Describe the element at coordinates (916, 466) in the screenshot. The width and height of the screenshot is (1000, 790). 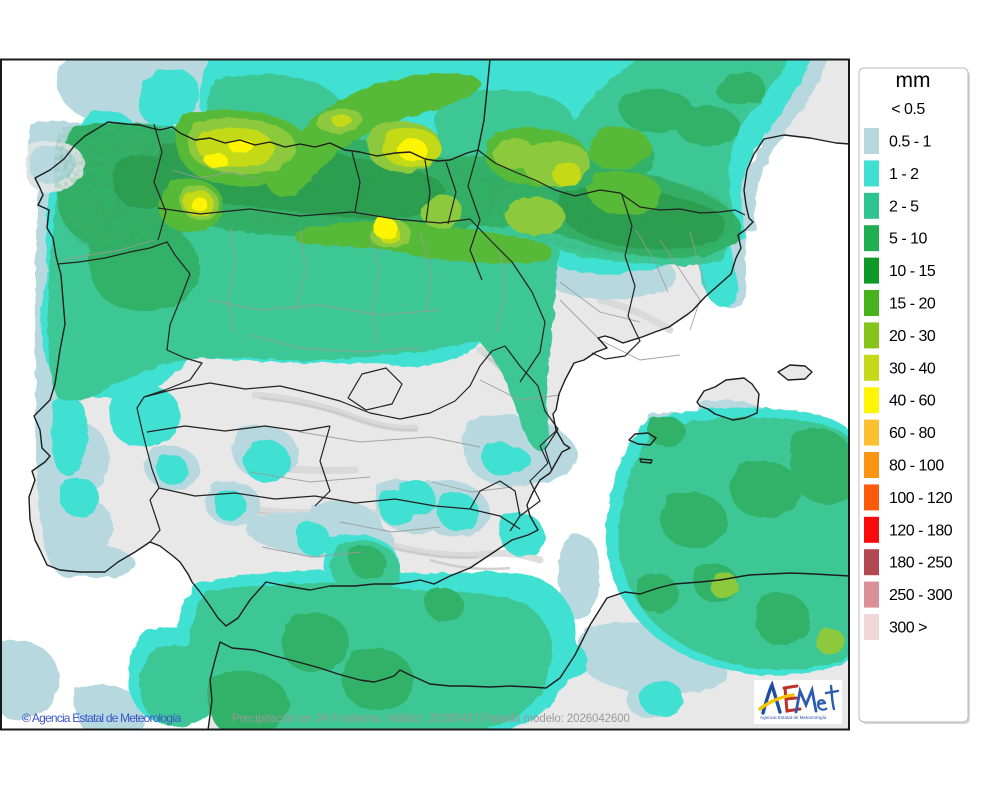
I see `svg-text: 80 - 100` at that location.